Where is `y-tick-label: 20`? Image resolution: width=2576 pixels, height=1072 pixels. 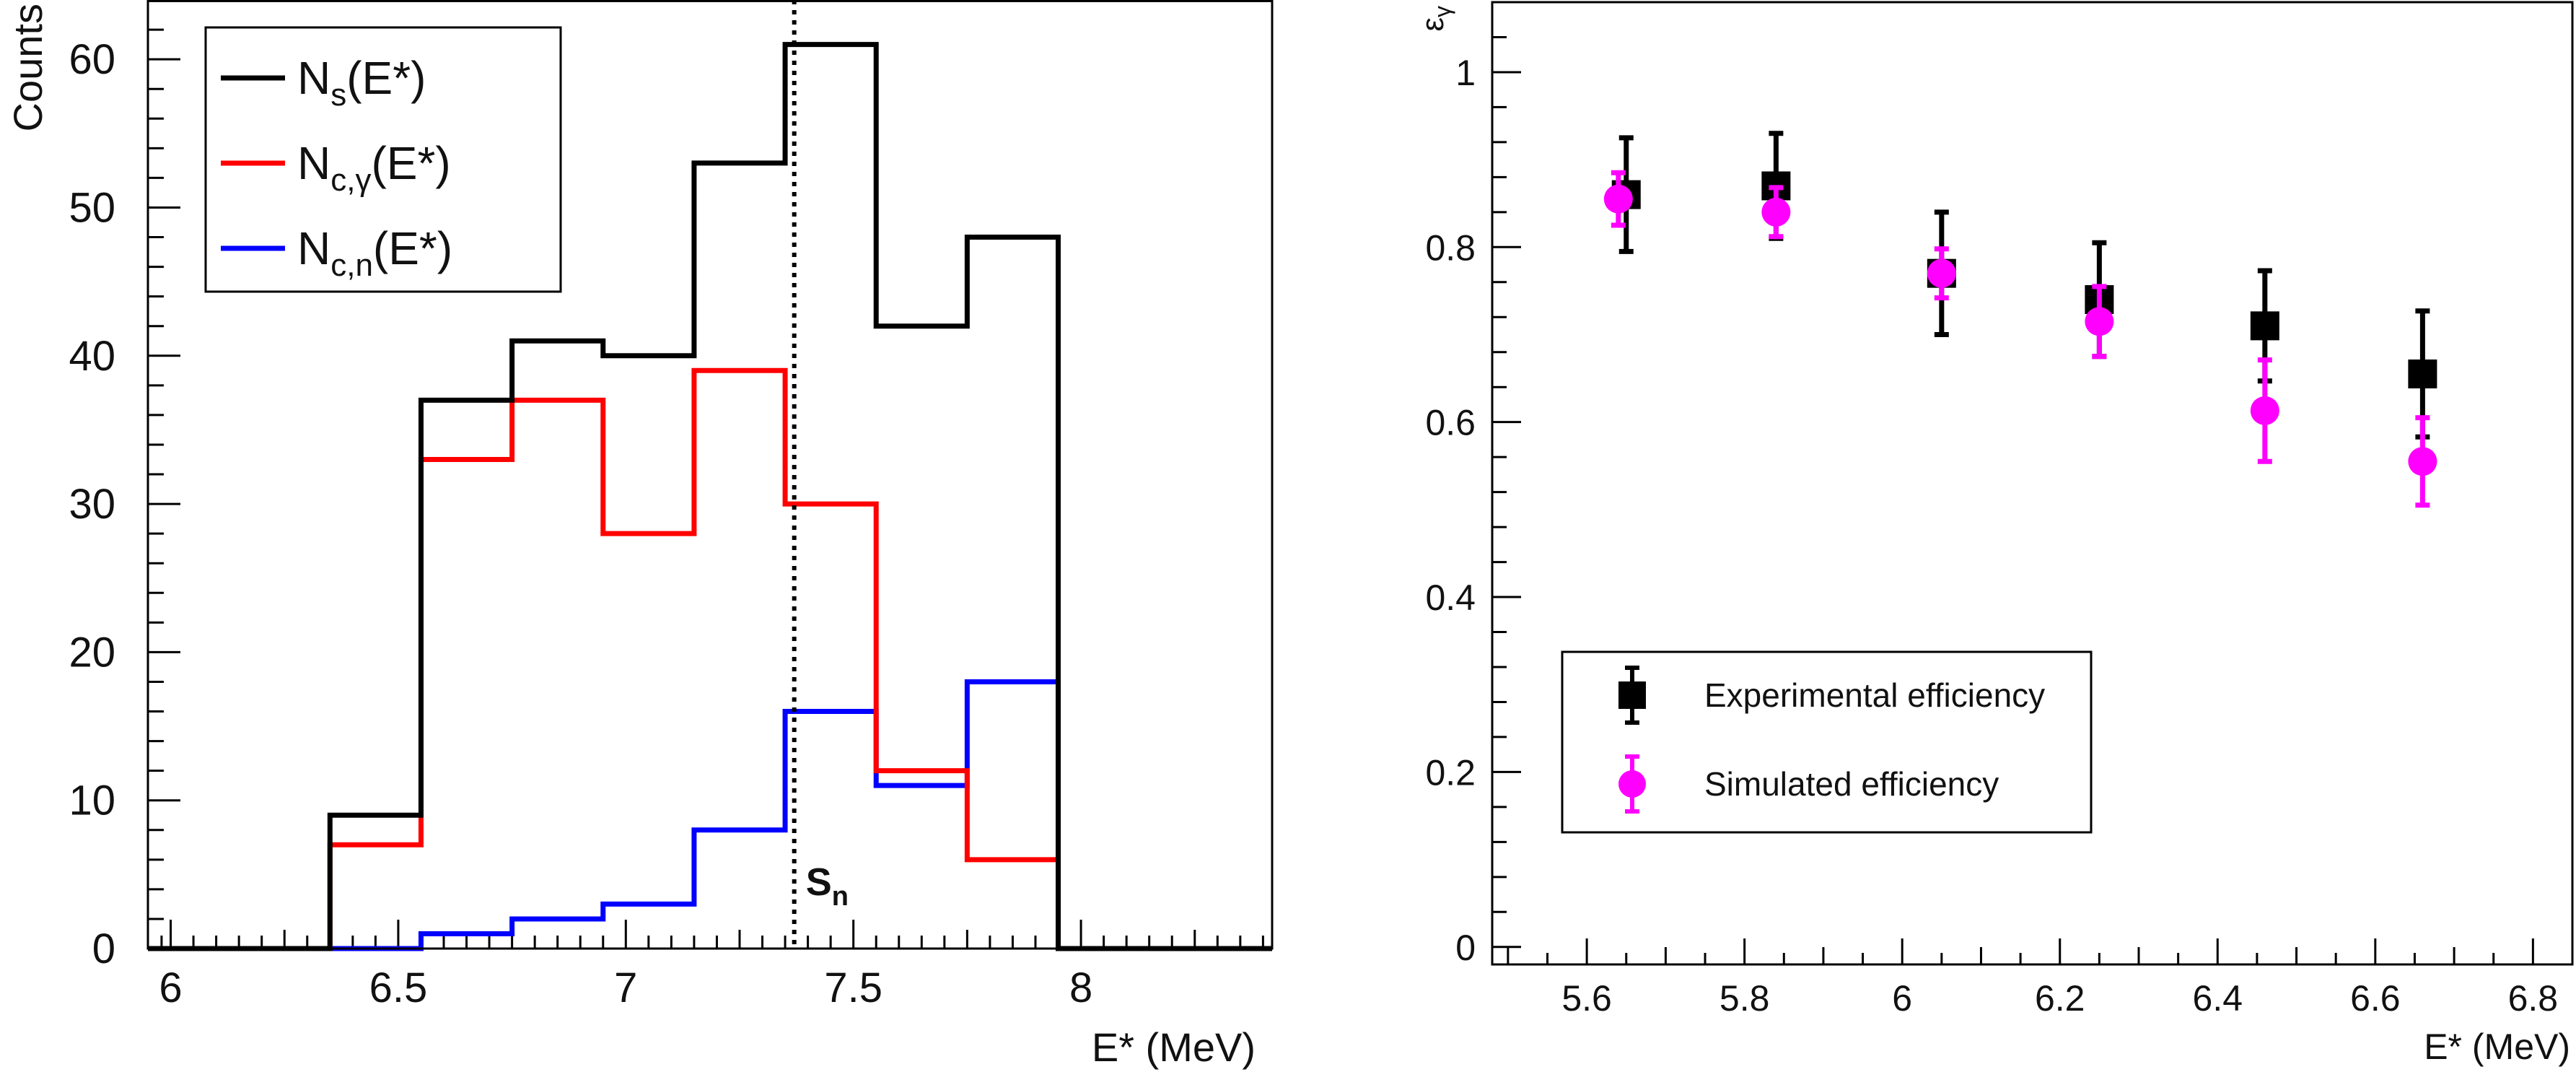 y-tick-label: 20 is located at coordinates (92, 652).